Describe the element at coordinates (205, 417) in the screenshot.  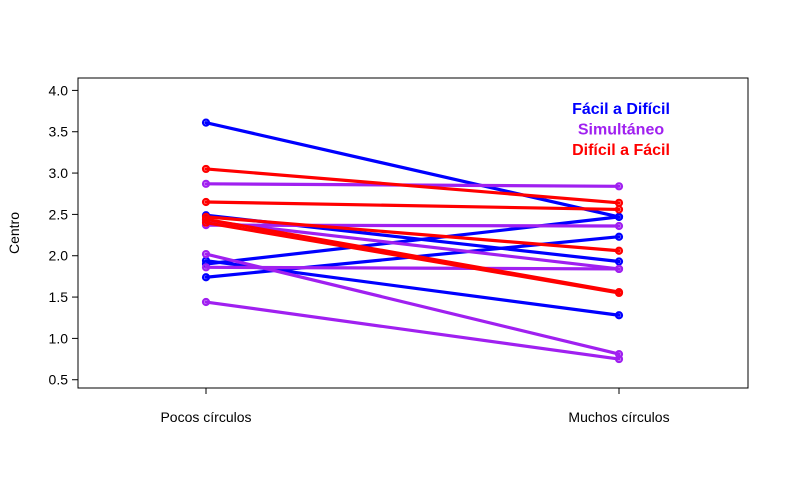
I see `x-tick-label: Pocos círculos` at that location.